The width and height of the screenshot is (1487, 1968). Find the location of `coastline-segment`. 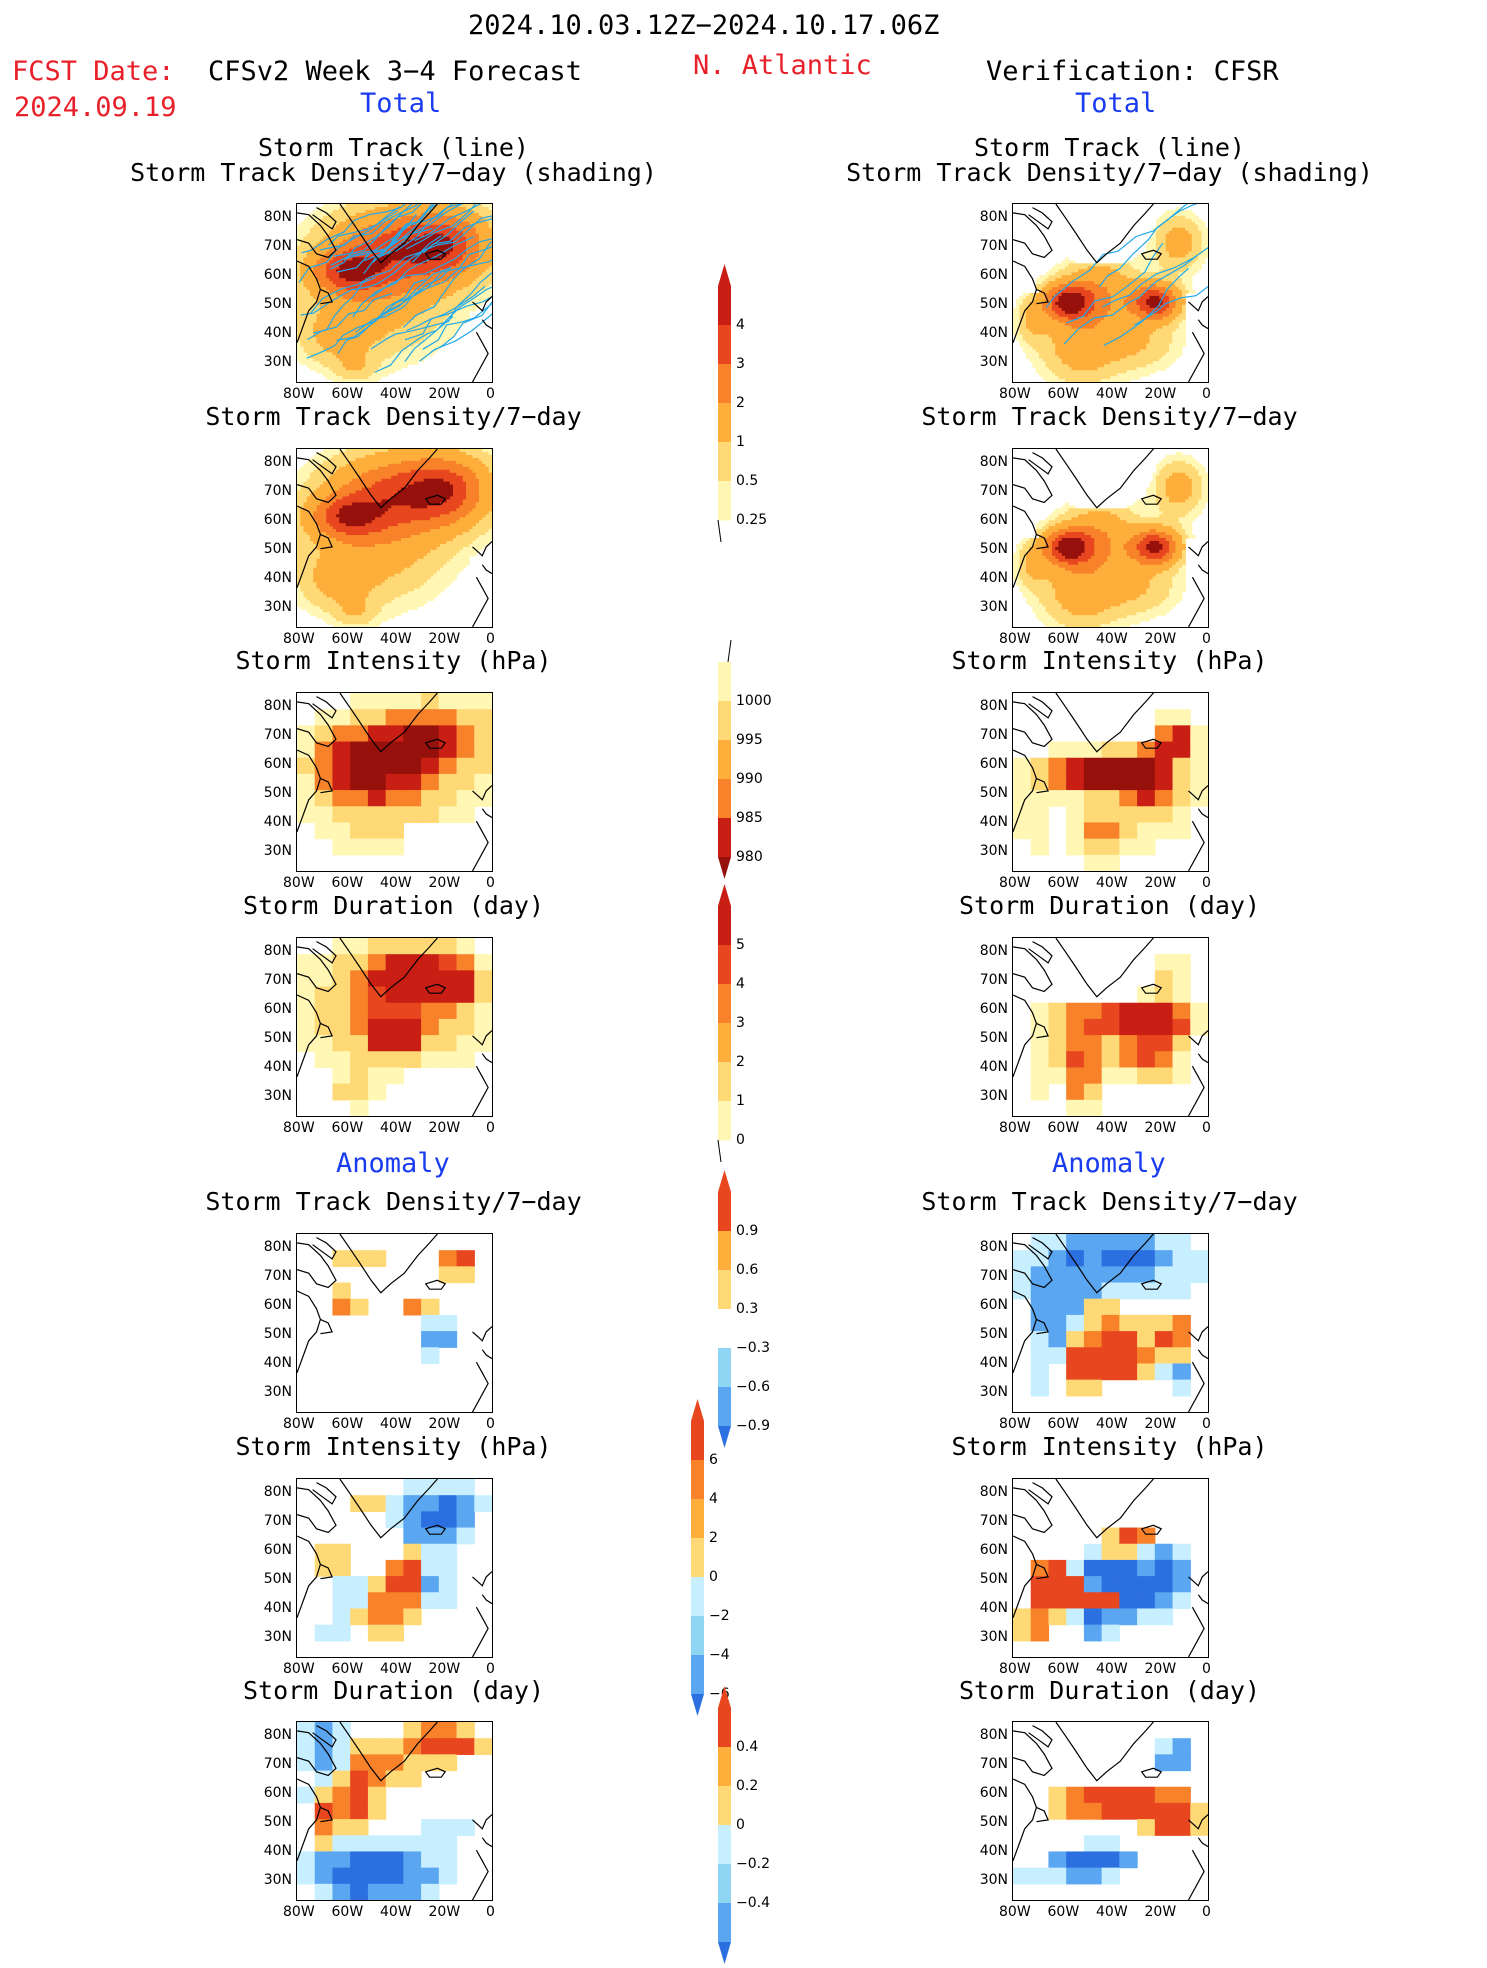

coastline-segment is located at coordinates (309, 302).